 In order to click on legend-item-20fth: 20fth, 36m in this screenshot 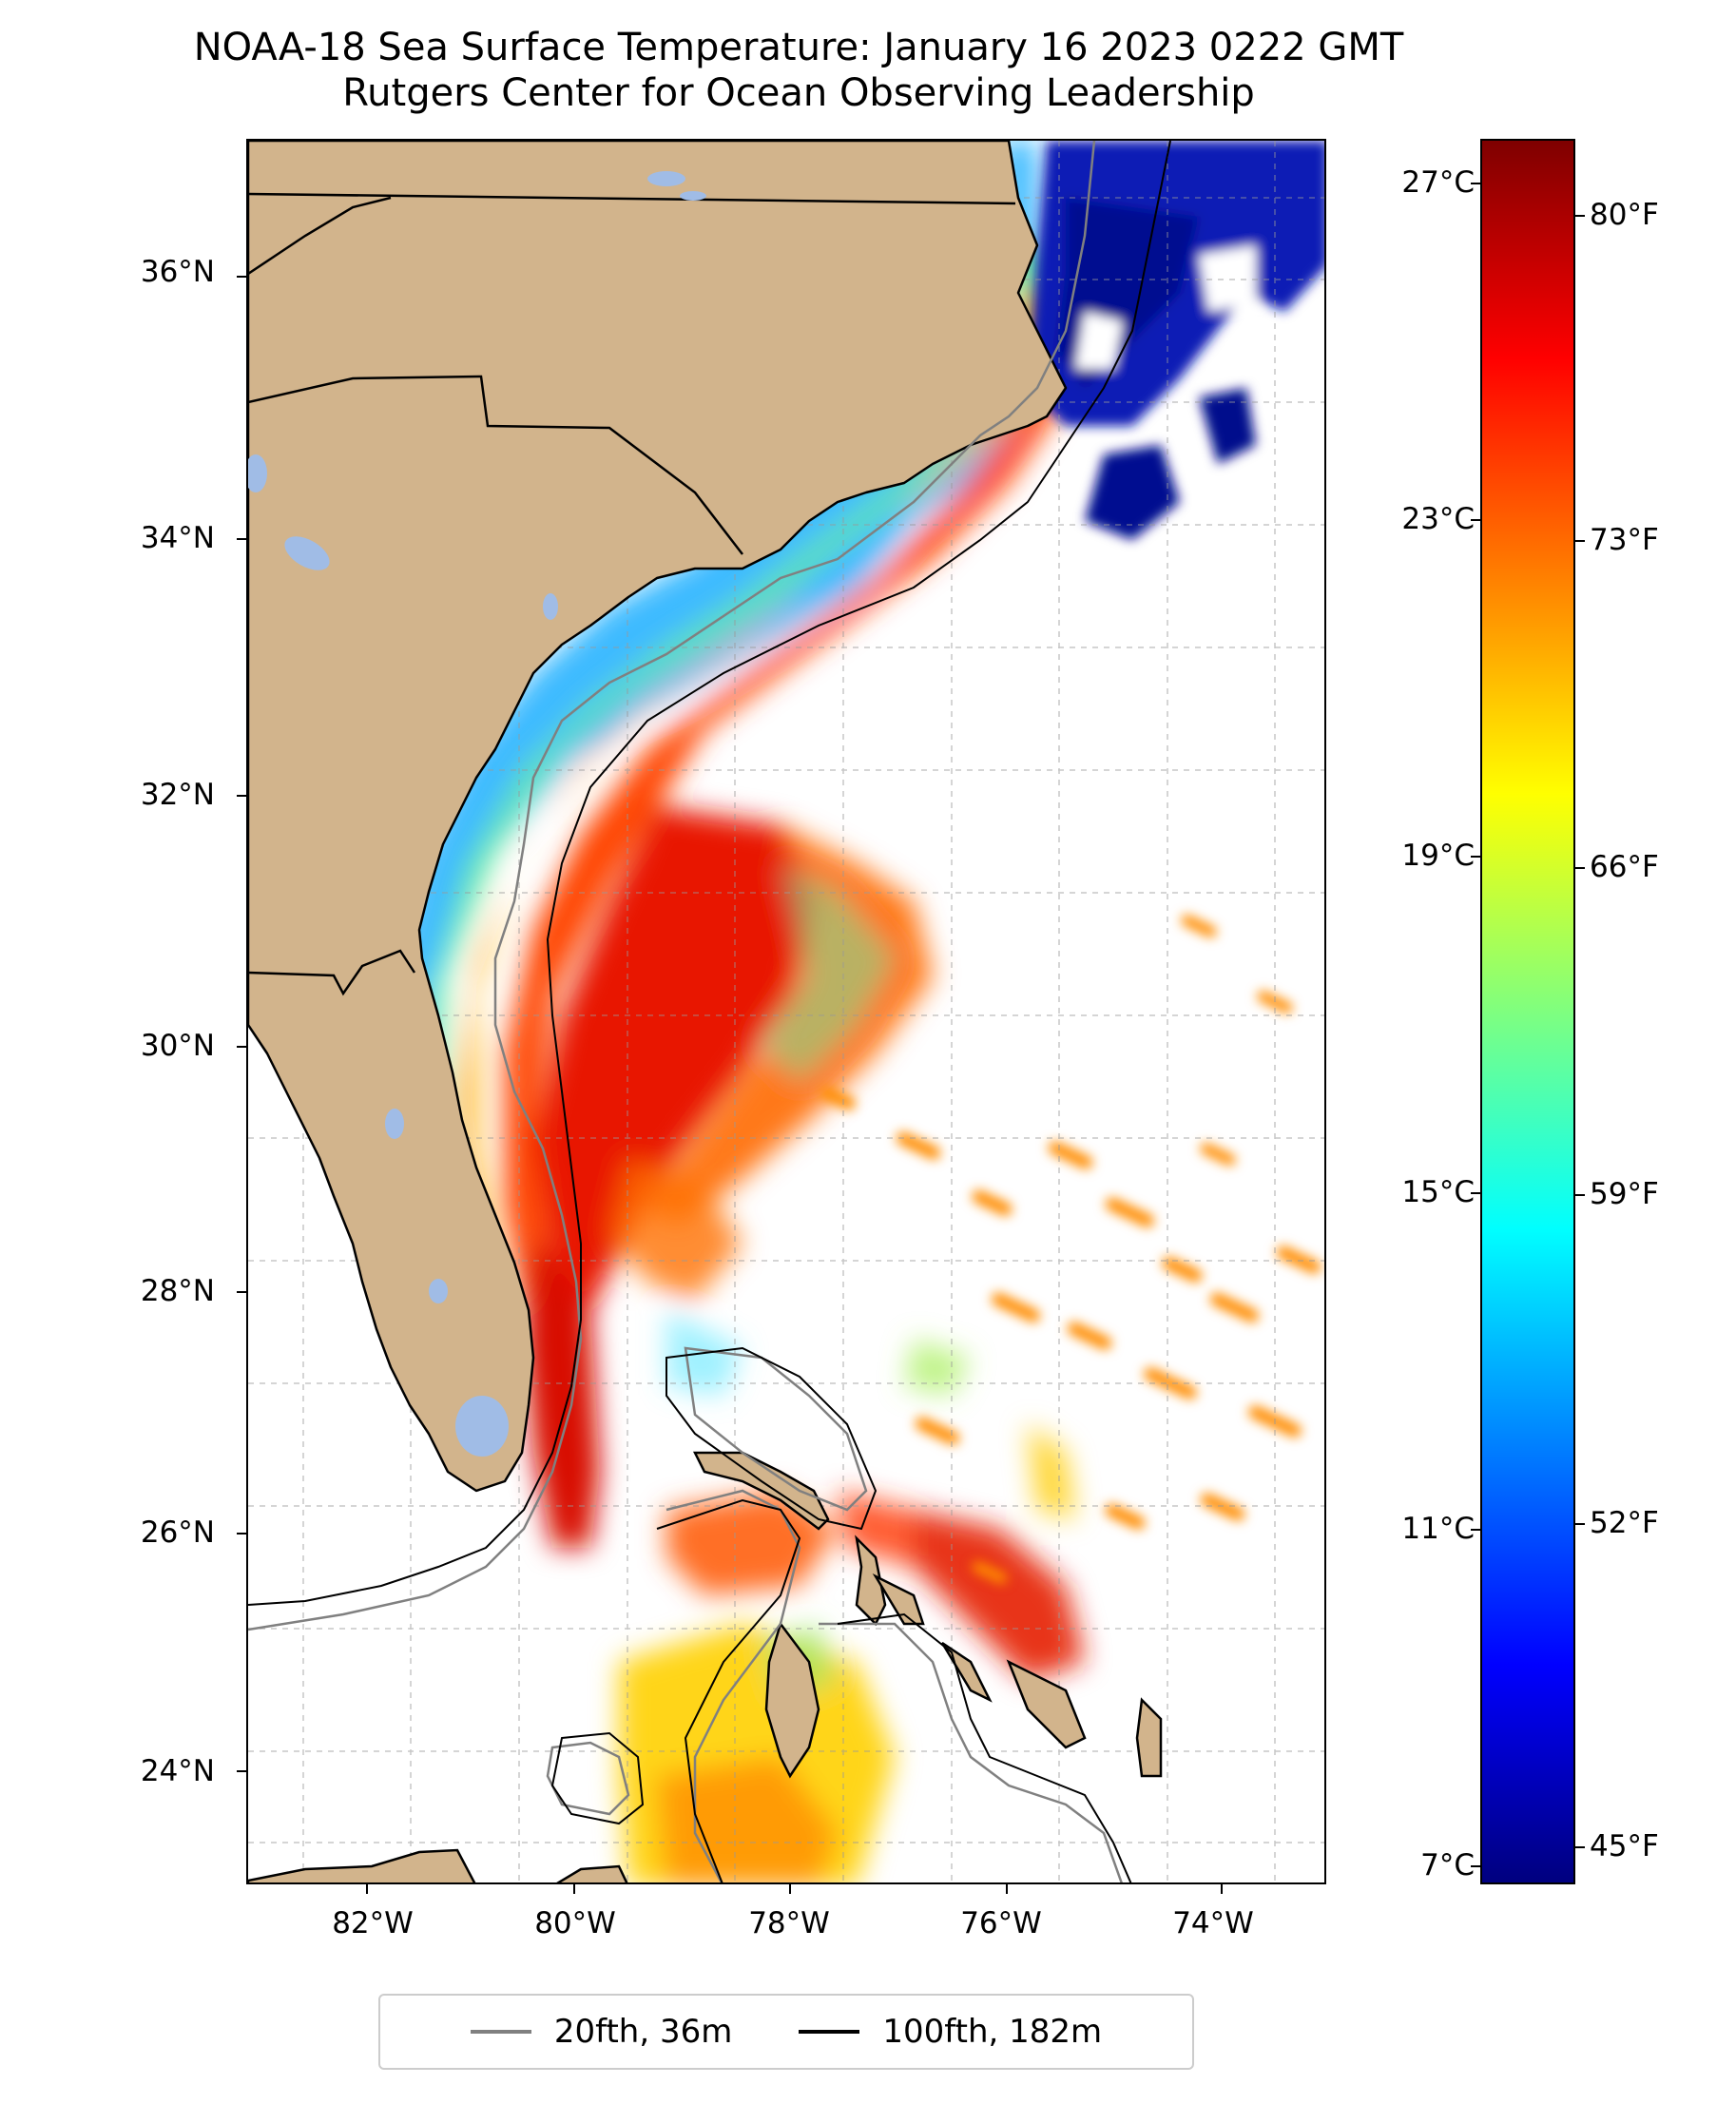, I will do `click(602, 2032)`.